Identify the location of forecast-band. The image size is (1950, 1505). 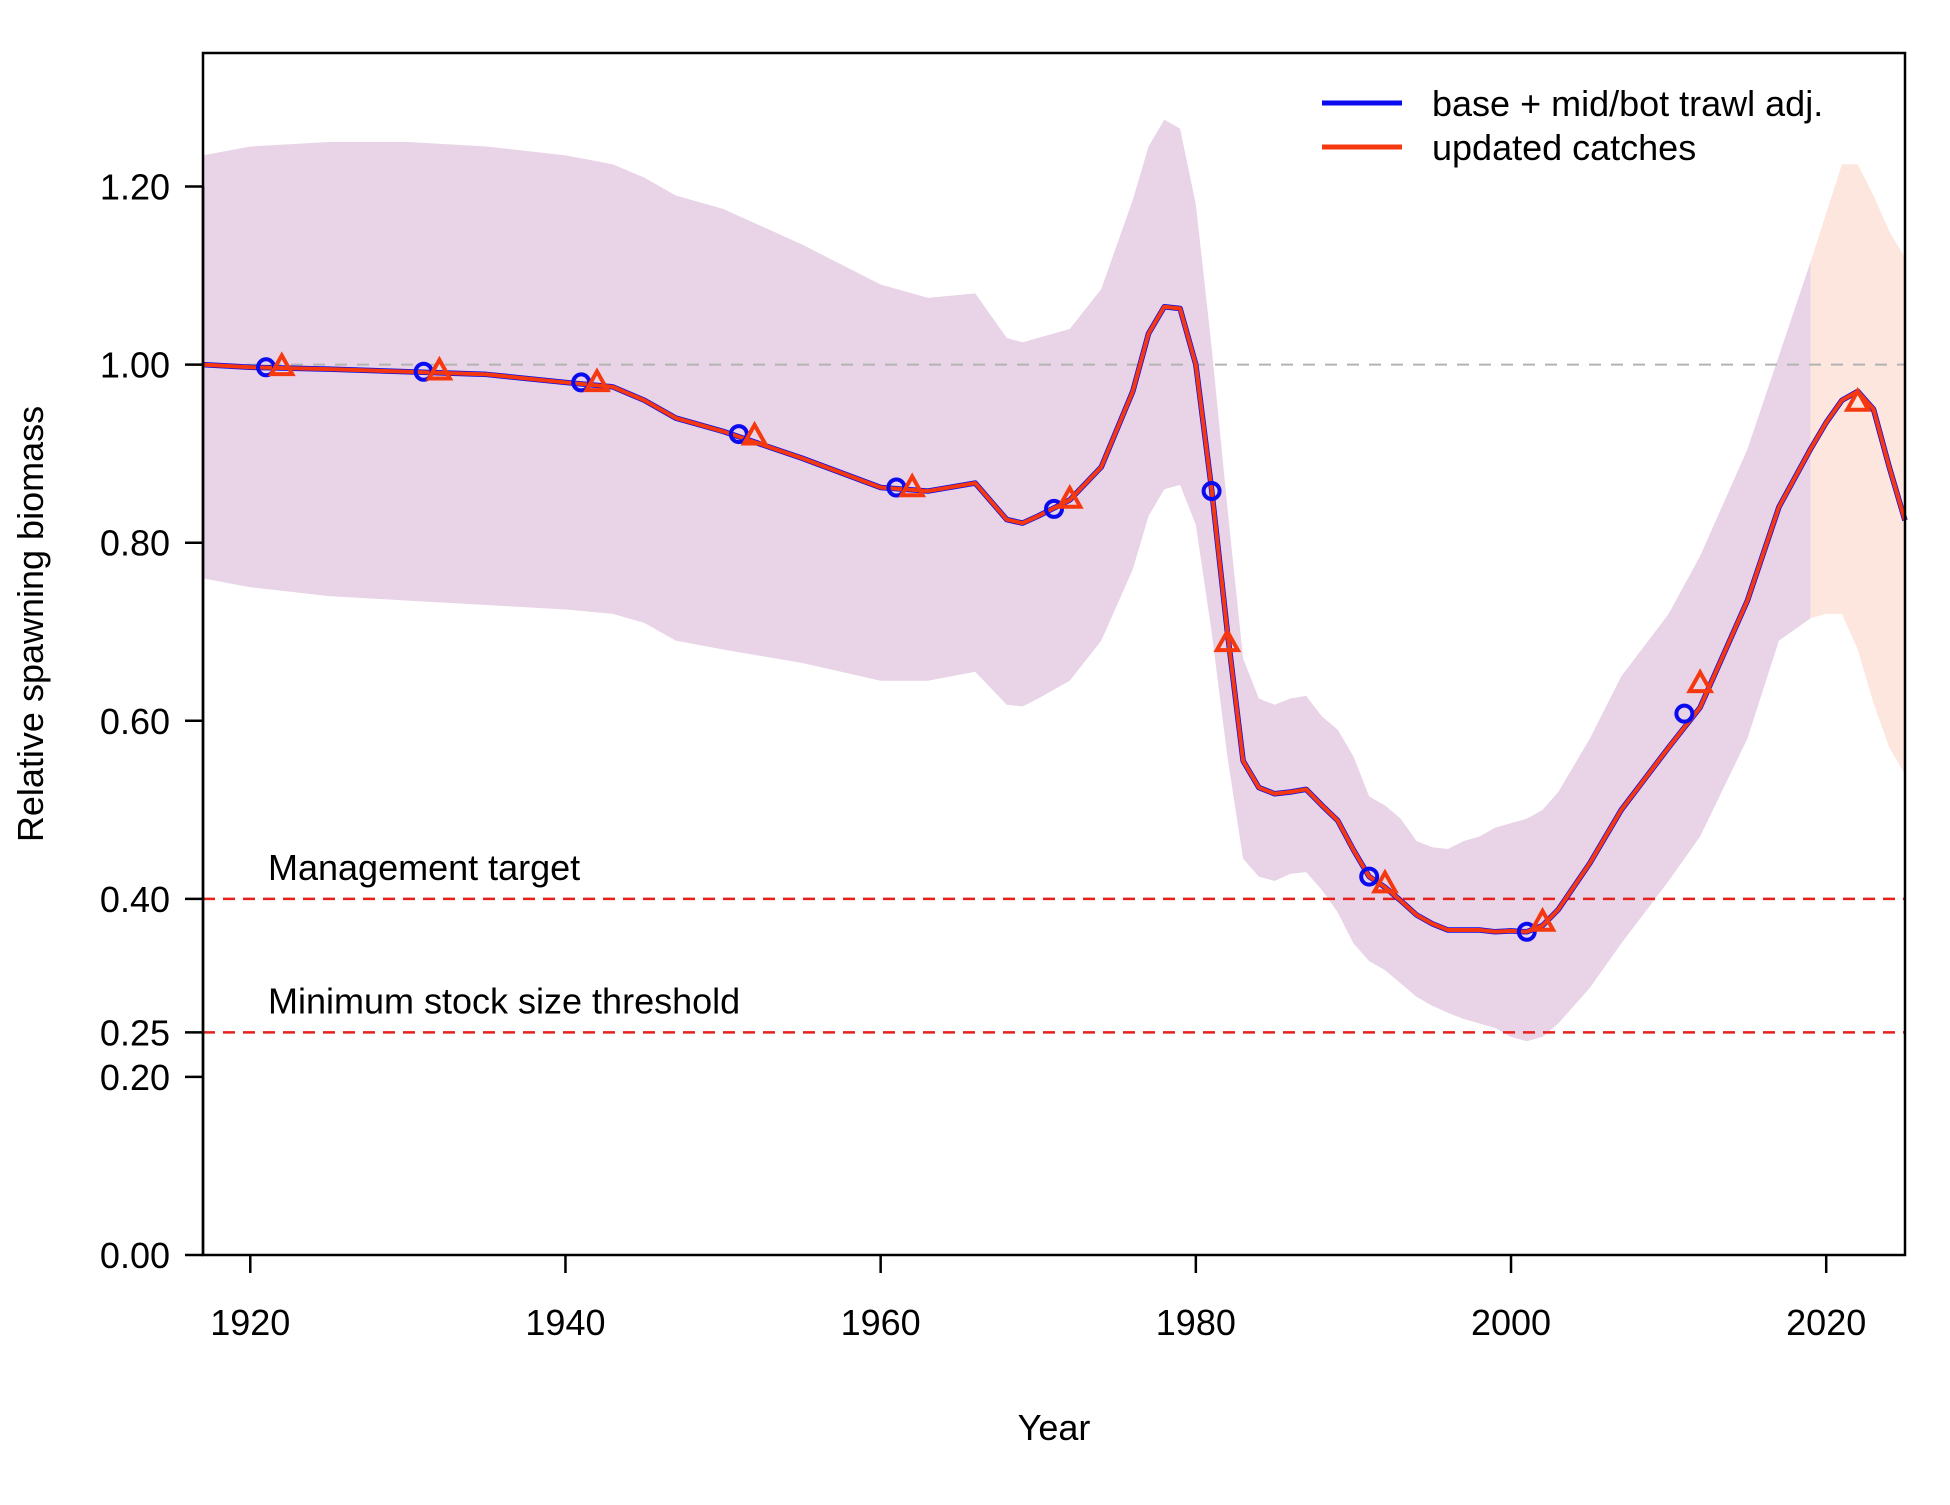
(1857, 469).